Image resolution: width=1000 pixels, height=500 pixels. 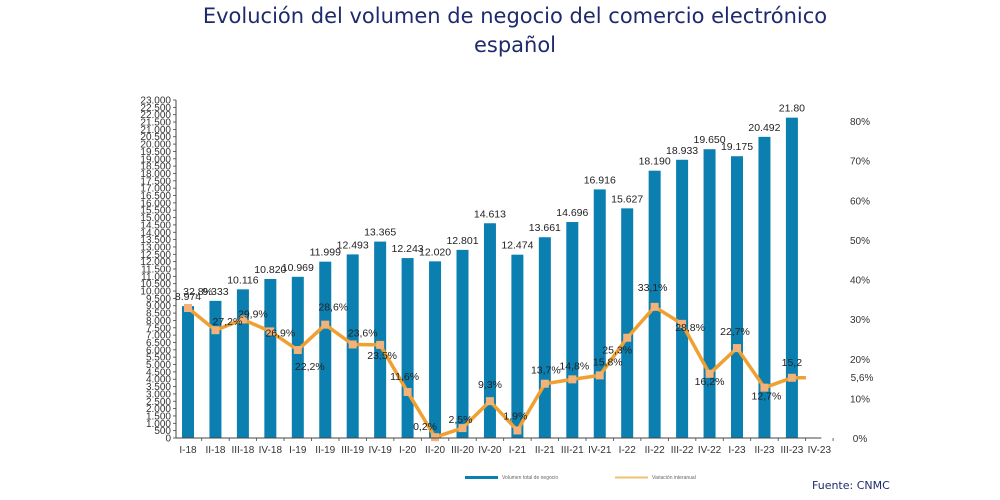 What do you see at coordinates (155, 159) in the screenshot?
I see `left-axis-tick-label: 19.000` at bounding box center [155, 159].